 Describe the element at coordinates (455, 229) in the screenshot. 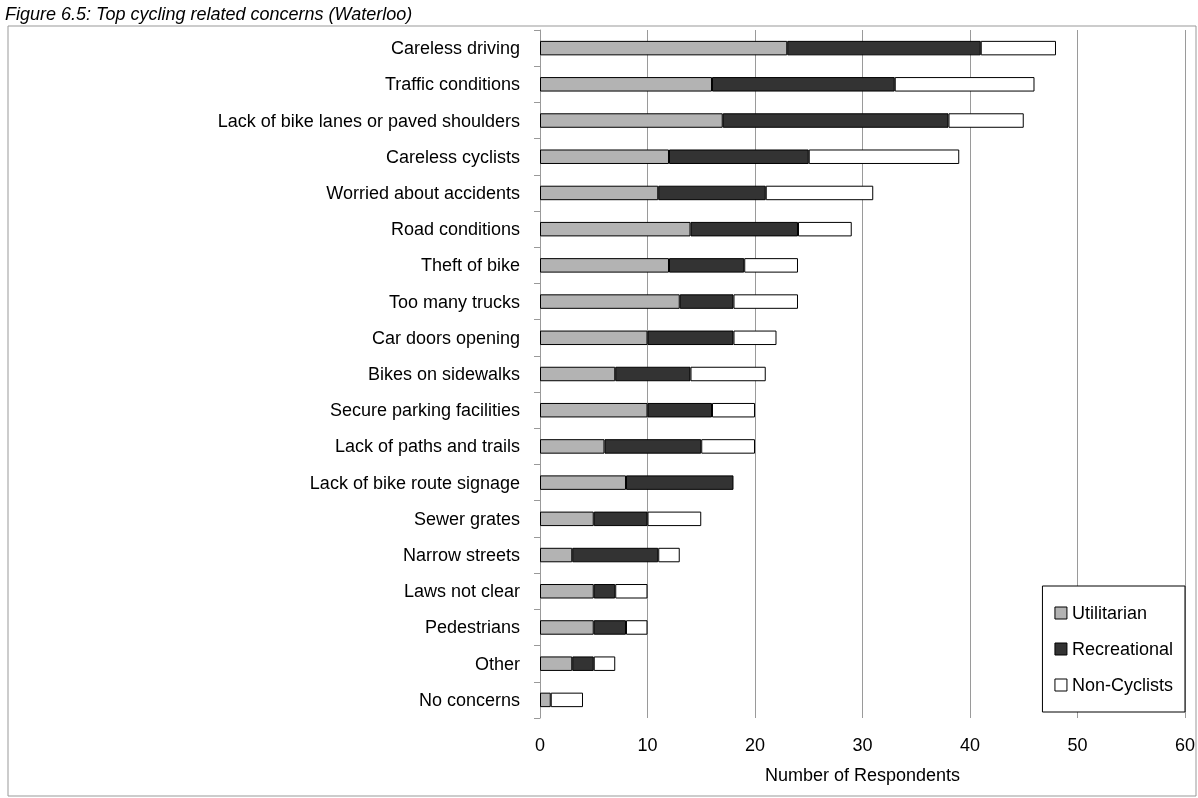

I see `y-tick-label: Road conditions` at that location.